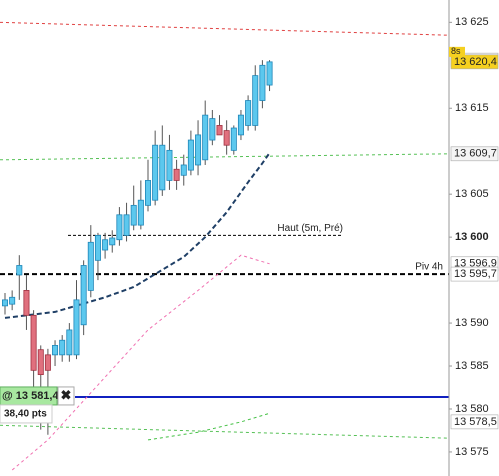 Image resolution: width=499 pixels, height=476 pixels. I want to click on y-tick-label: 13 625, so click(472, 22).